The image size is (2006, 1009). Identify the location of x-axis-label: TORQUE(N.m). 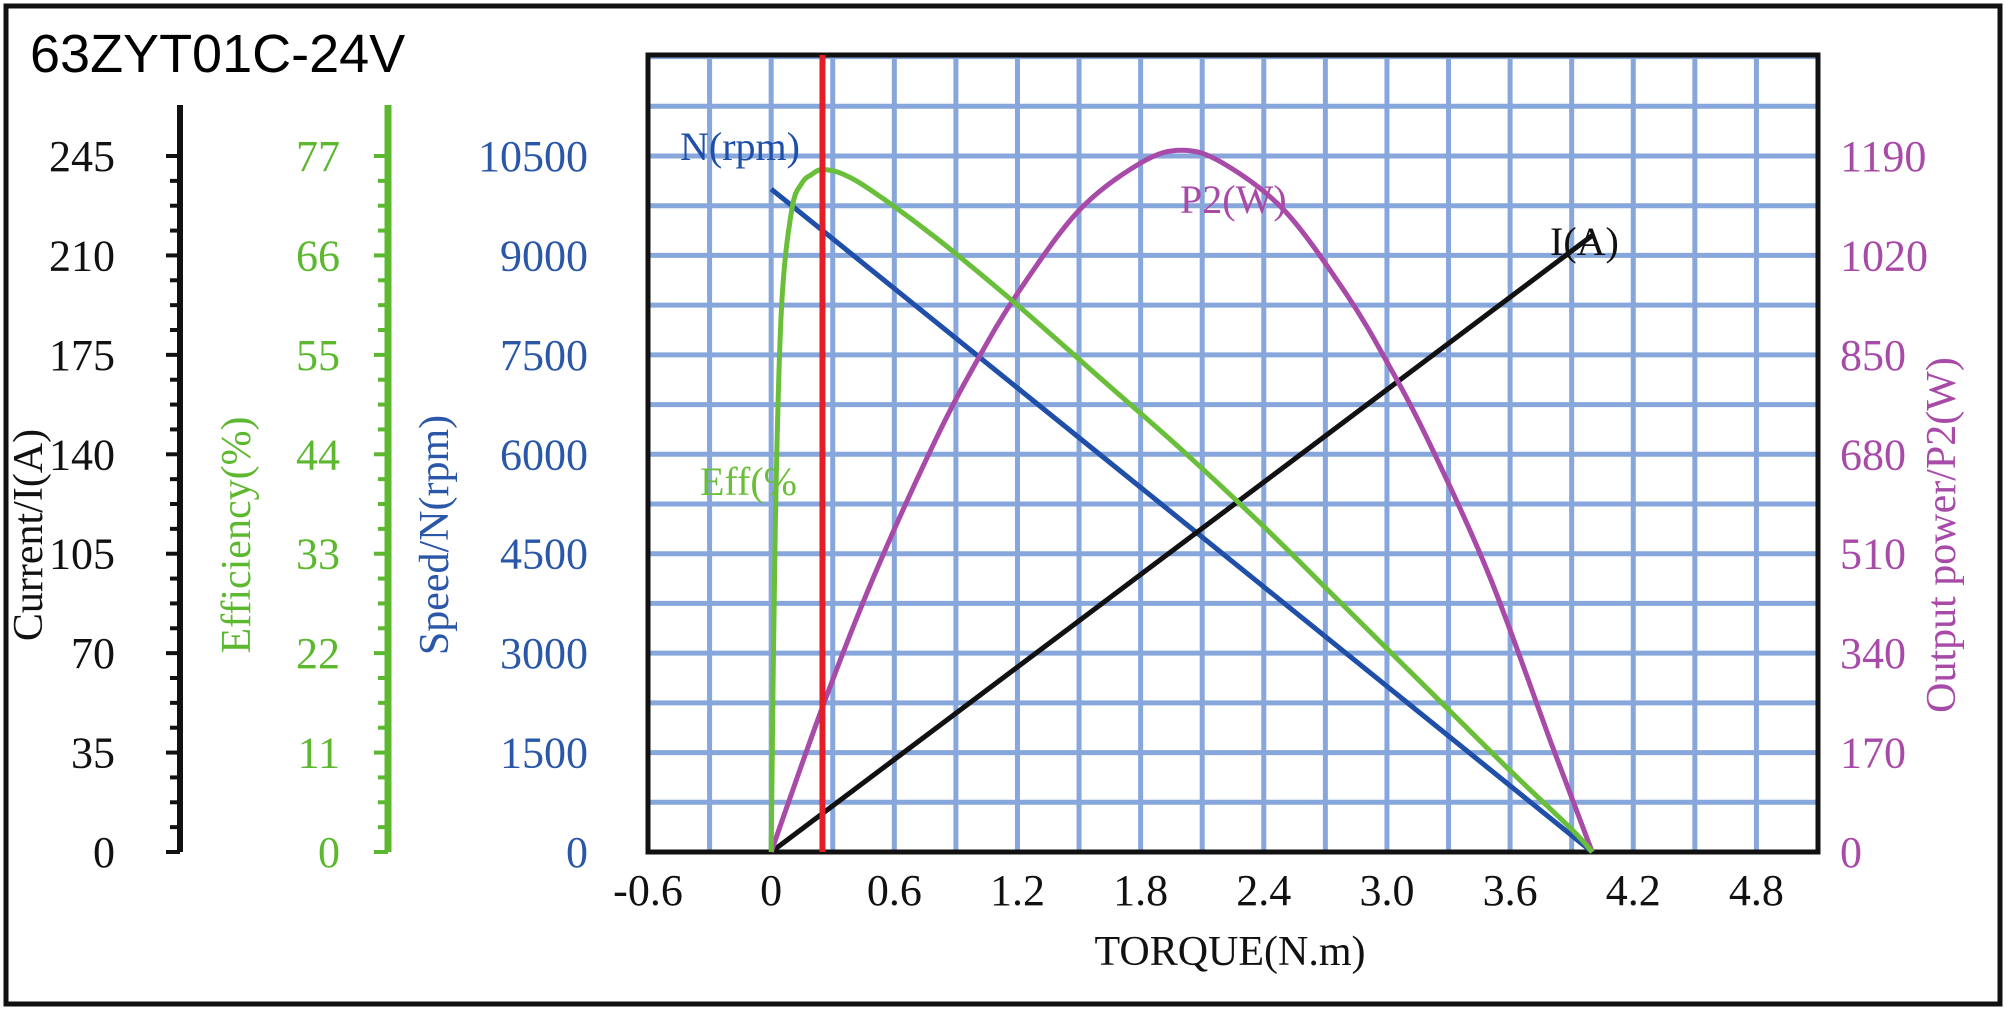
(1229, 952).